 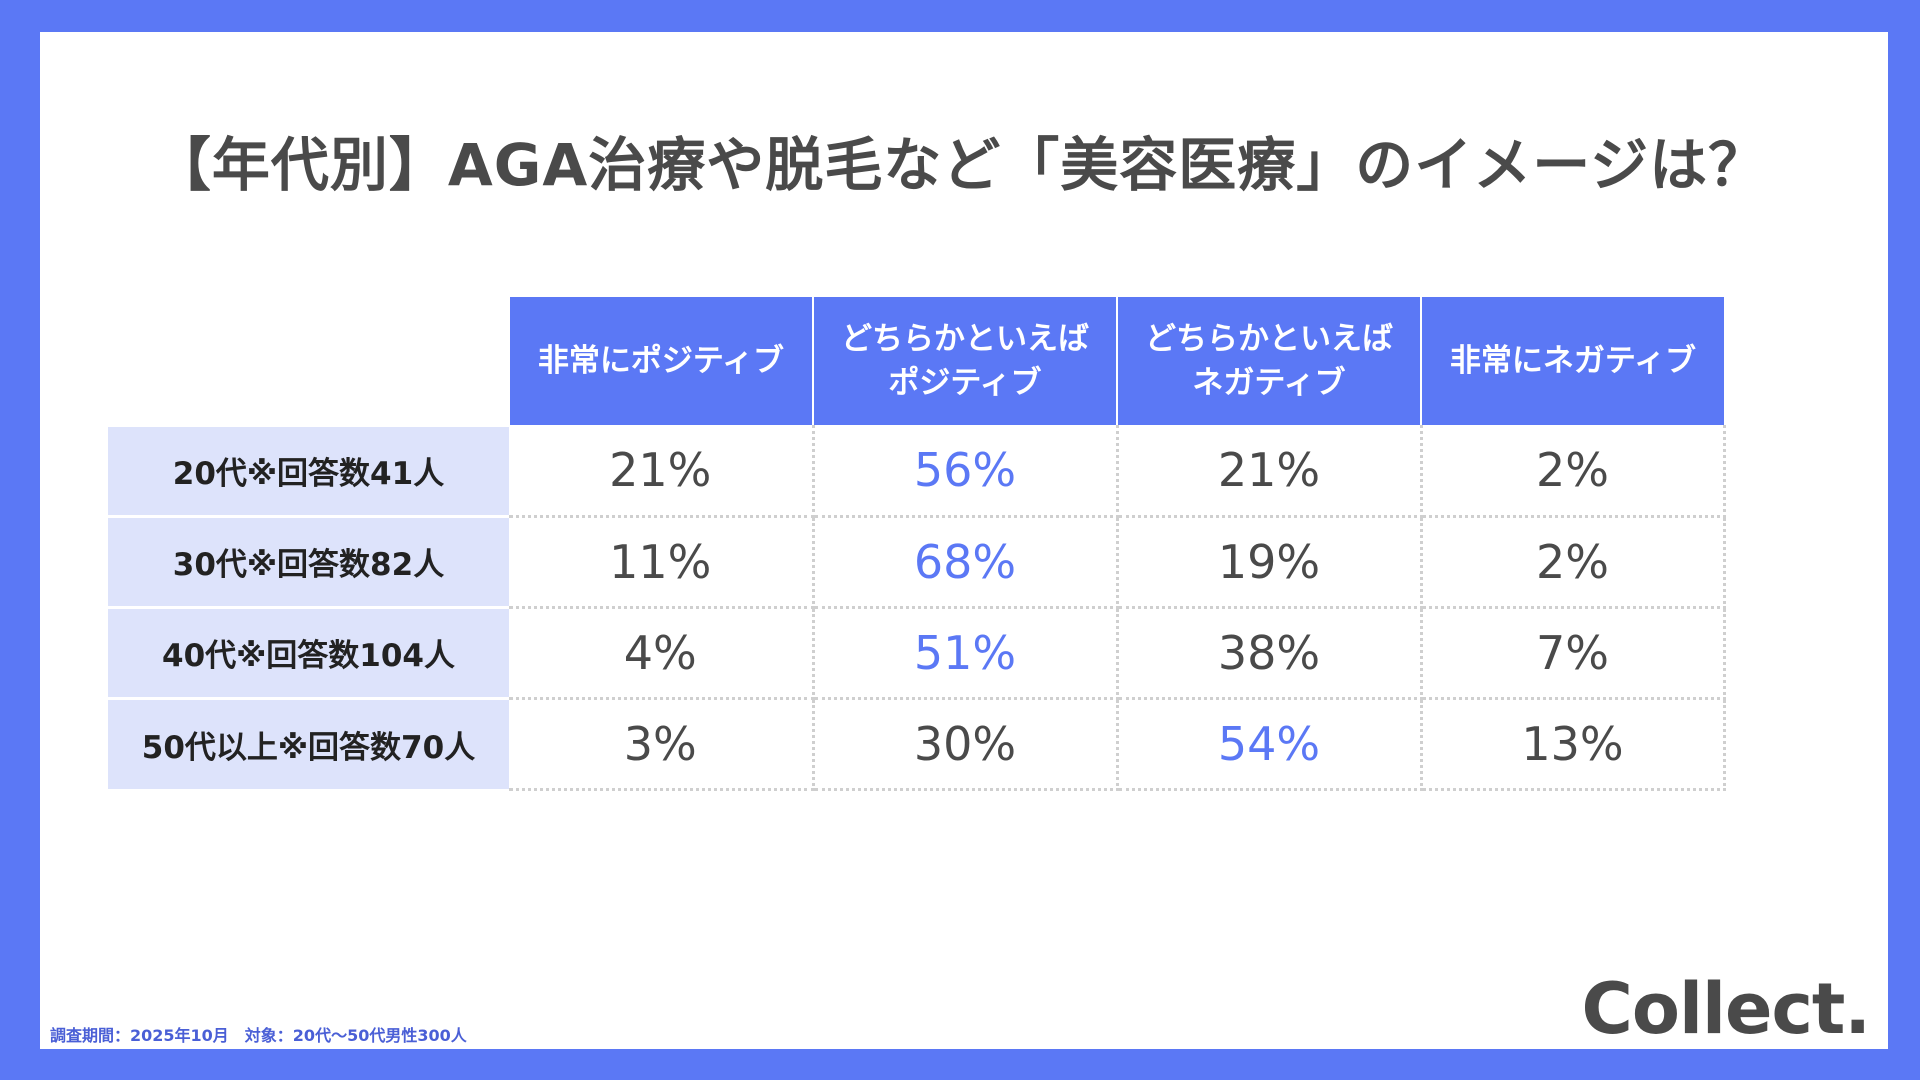 I want to click on table-row: 40代※回答数104人 4% 51% 38% 7%, so click(x=917, y=652).